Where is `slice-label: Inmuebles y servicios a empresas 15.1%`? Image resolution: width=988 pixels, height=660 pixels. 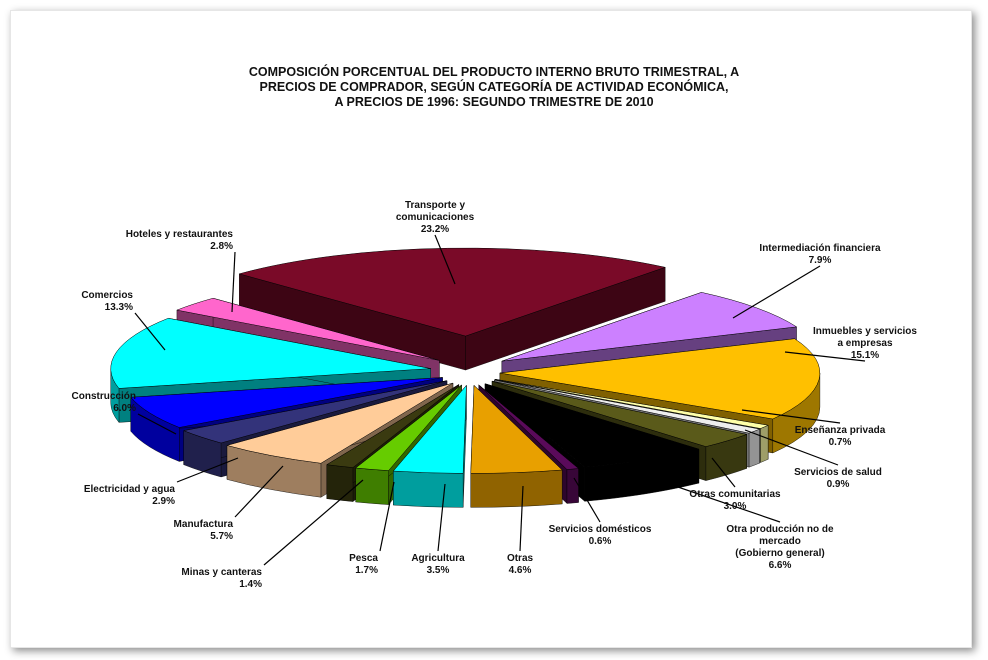
slice-label: Inmuebles y servicios a empresas 15.1% is located at coordinates (865, 343).